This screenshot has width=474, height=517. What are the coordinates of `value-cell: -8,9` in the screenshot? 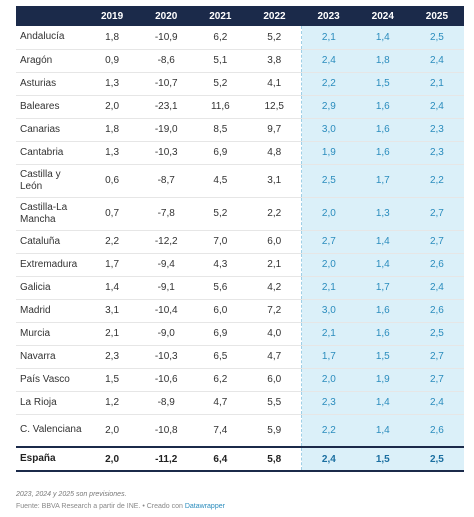 It's located at (166, 403).